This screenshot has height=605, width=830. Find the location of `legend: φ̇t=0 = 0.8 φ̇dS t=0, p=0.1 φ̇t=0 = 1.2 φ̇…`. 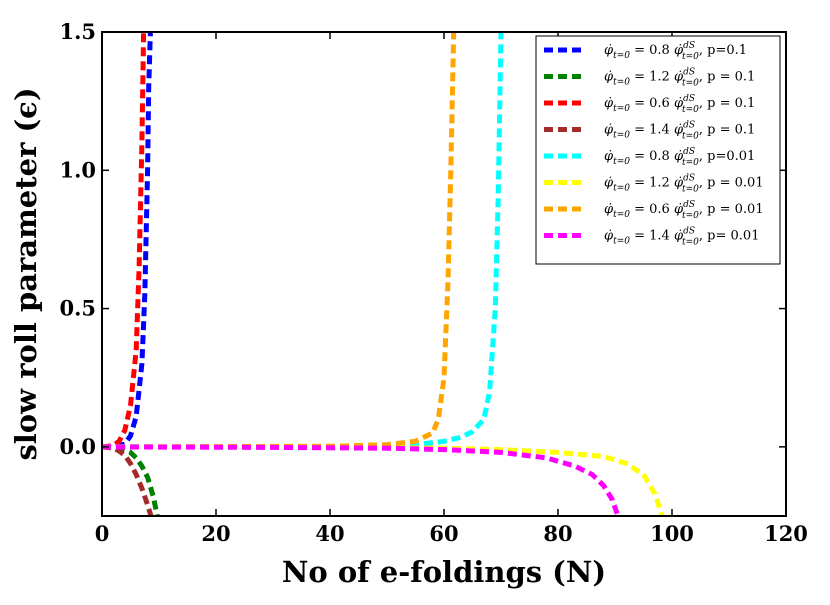

legend: φ̇t=0 = 0.8 φ̇dS t=0, p=0.1 φ̇t=0 = 1.2 φ̇… is located at coordinates (658, 150).